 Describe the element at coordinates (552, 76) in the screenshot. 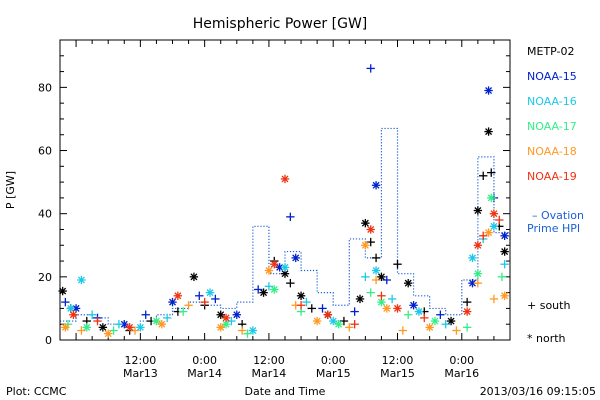

I see `legend-entry: NOAA-15` at that location.